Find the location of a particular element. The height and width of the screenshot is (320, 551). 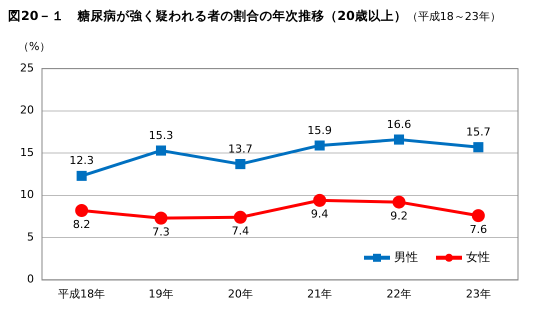

x-tick-label: 22年 is located at coordinates (399, 293).